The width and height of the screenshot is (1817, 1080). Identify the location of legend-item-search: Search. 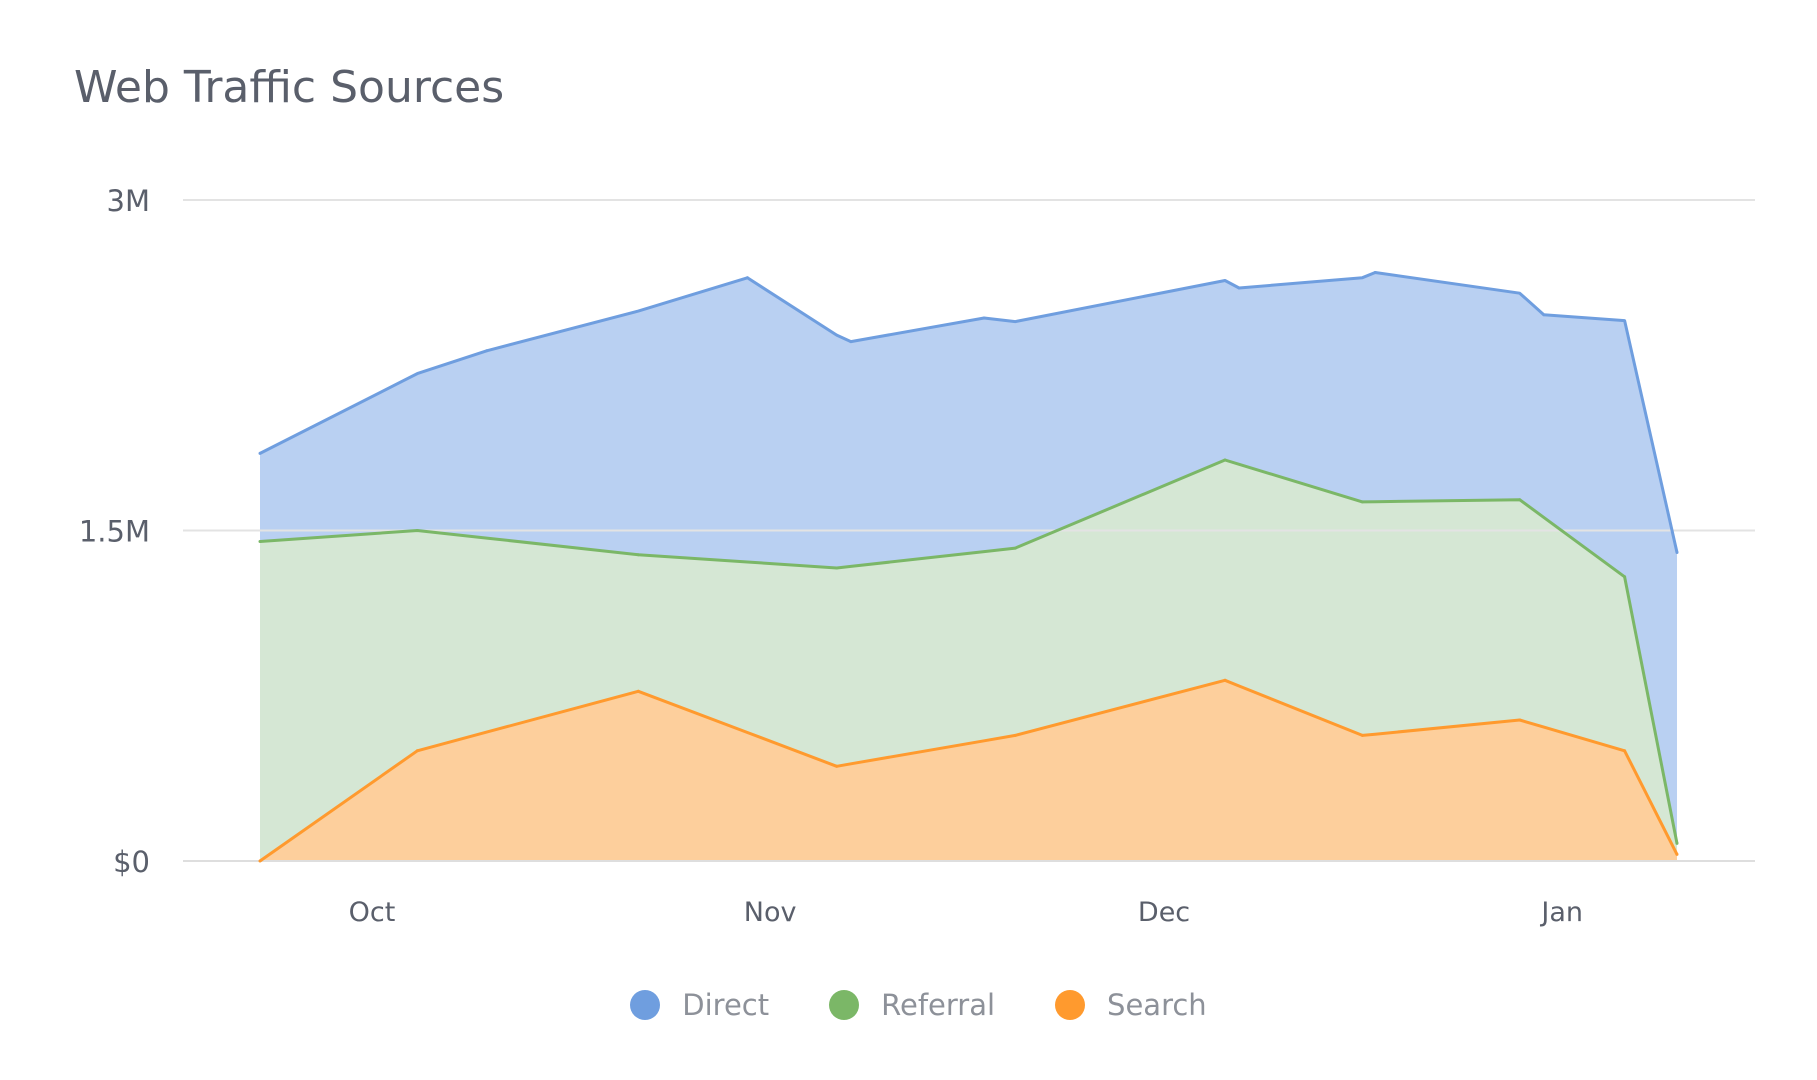
(1131, 1005).